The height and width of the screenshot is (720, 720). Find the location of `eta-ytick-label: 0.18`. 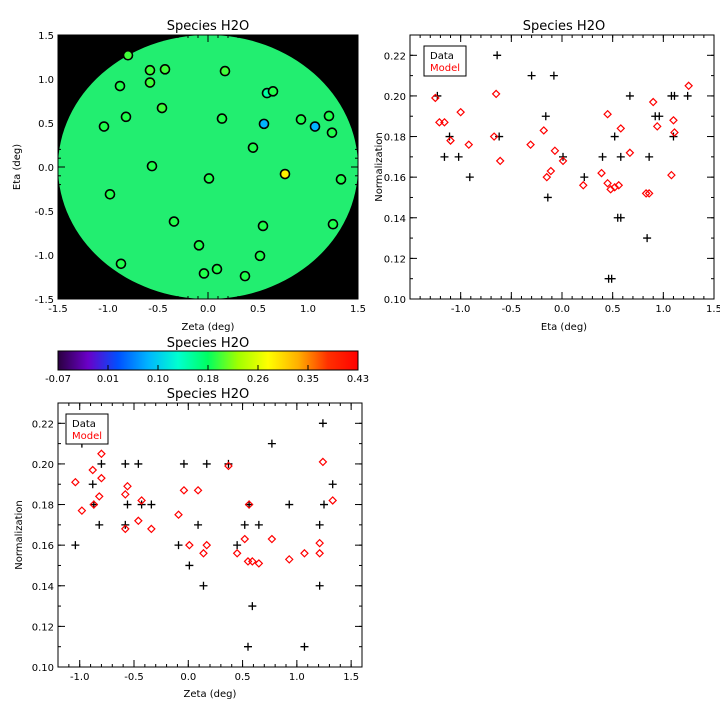

eta-ytick-label: 0.18 is located at coordinates (395, 138).